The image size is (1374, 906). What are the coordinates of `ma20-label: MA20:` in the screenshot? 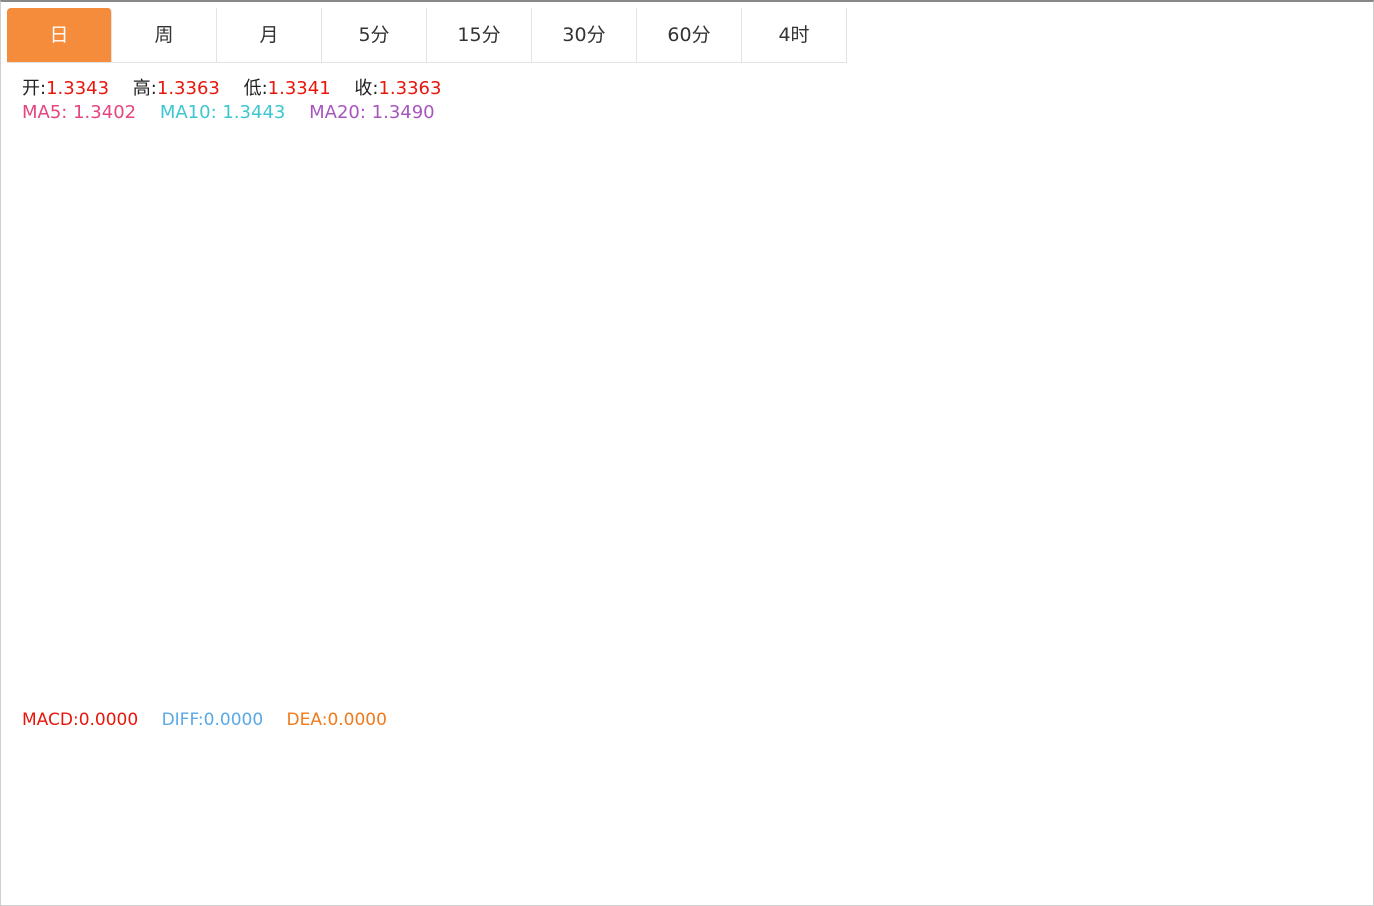 It's located at (337, 112).